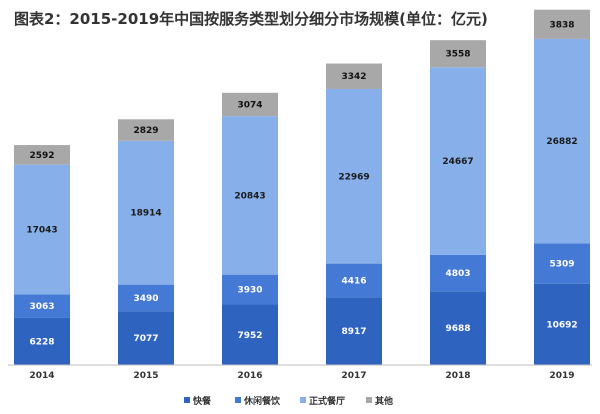 The image size is (600, 414). I want to click on bar-segment-2014-s3, so click(42, 155).